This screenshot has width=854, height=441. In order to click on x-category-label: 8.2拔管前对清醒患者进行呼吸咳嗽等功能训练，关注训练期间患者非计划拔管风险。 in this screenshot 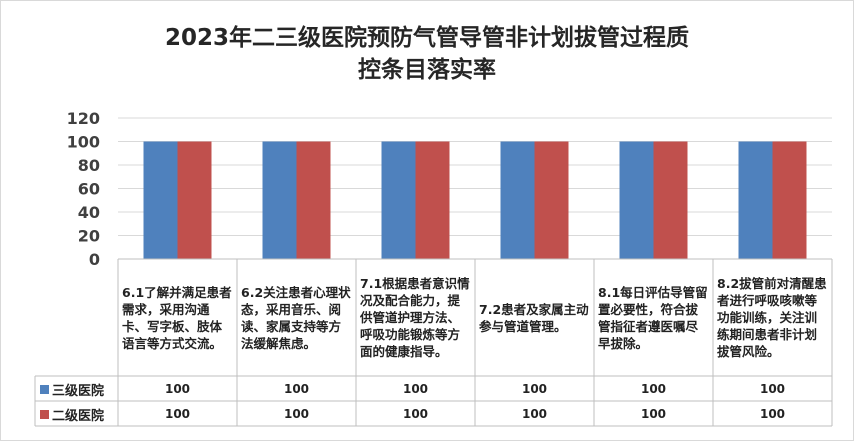, I will do `click(772, 317)`.